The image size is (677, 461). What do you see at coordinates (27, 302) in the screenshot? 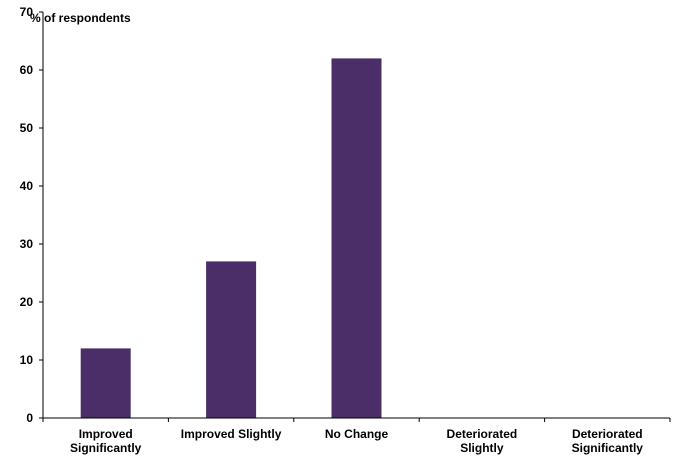
I see `y-tick-label-2: 20` at bounding box center [27, 302].